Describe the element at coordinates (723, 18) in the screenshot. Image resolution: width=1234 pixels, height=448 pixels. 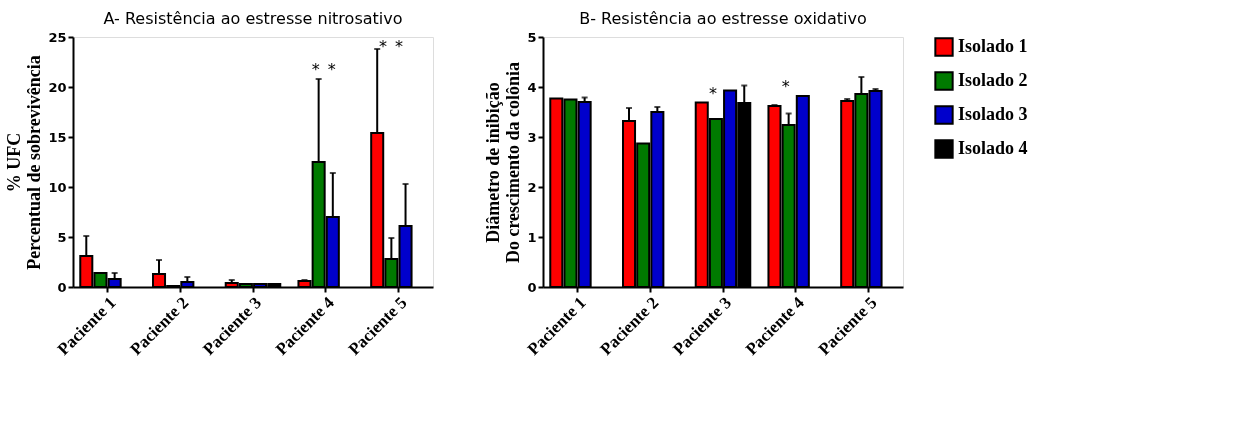
I see `chart-title: B- Resistência ao estresse oxidativo` at that location.